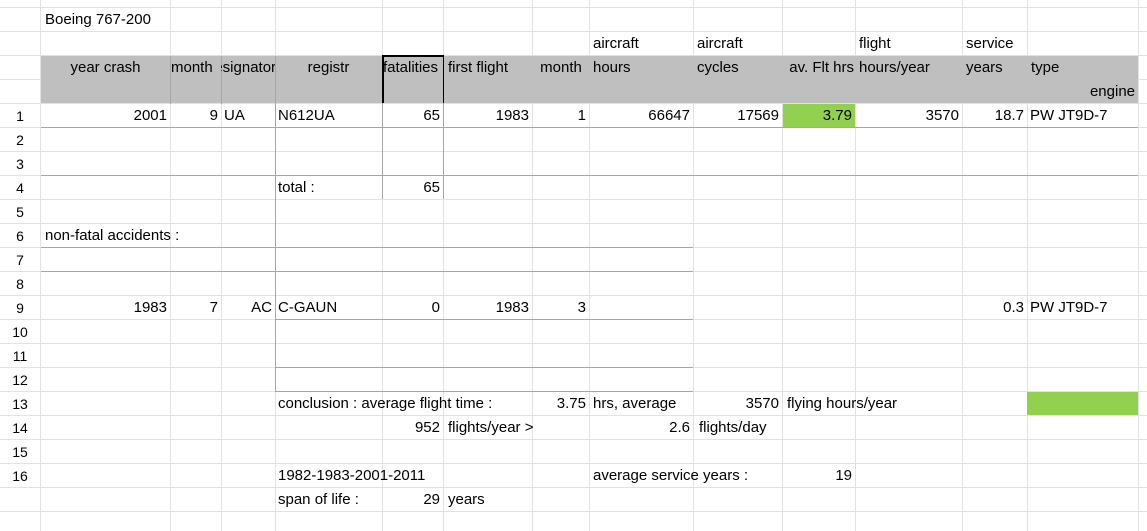  I want to click on row-number: 16, so click(20, 476).